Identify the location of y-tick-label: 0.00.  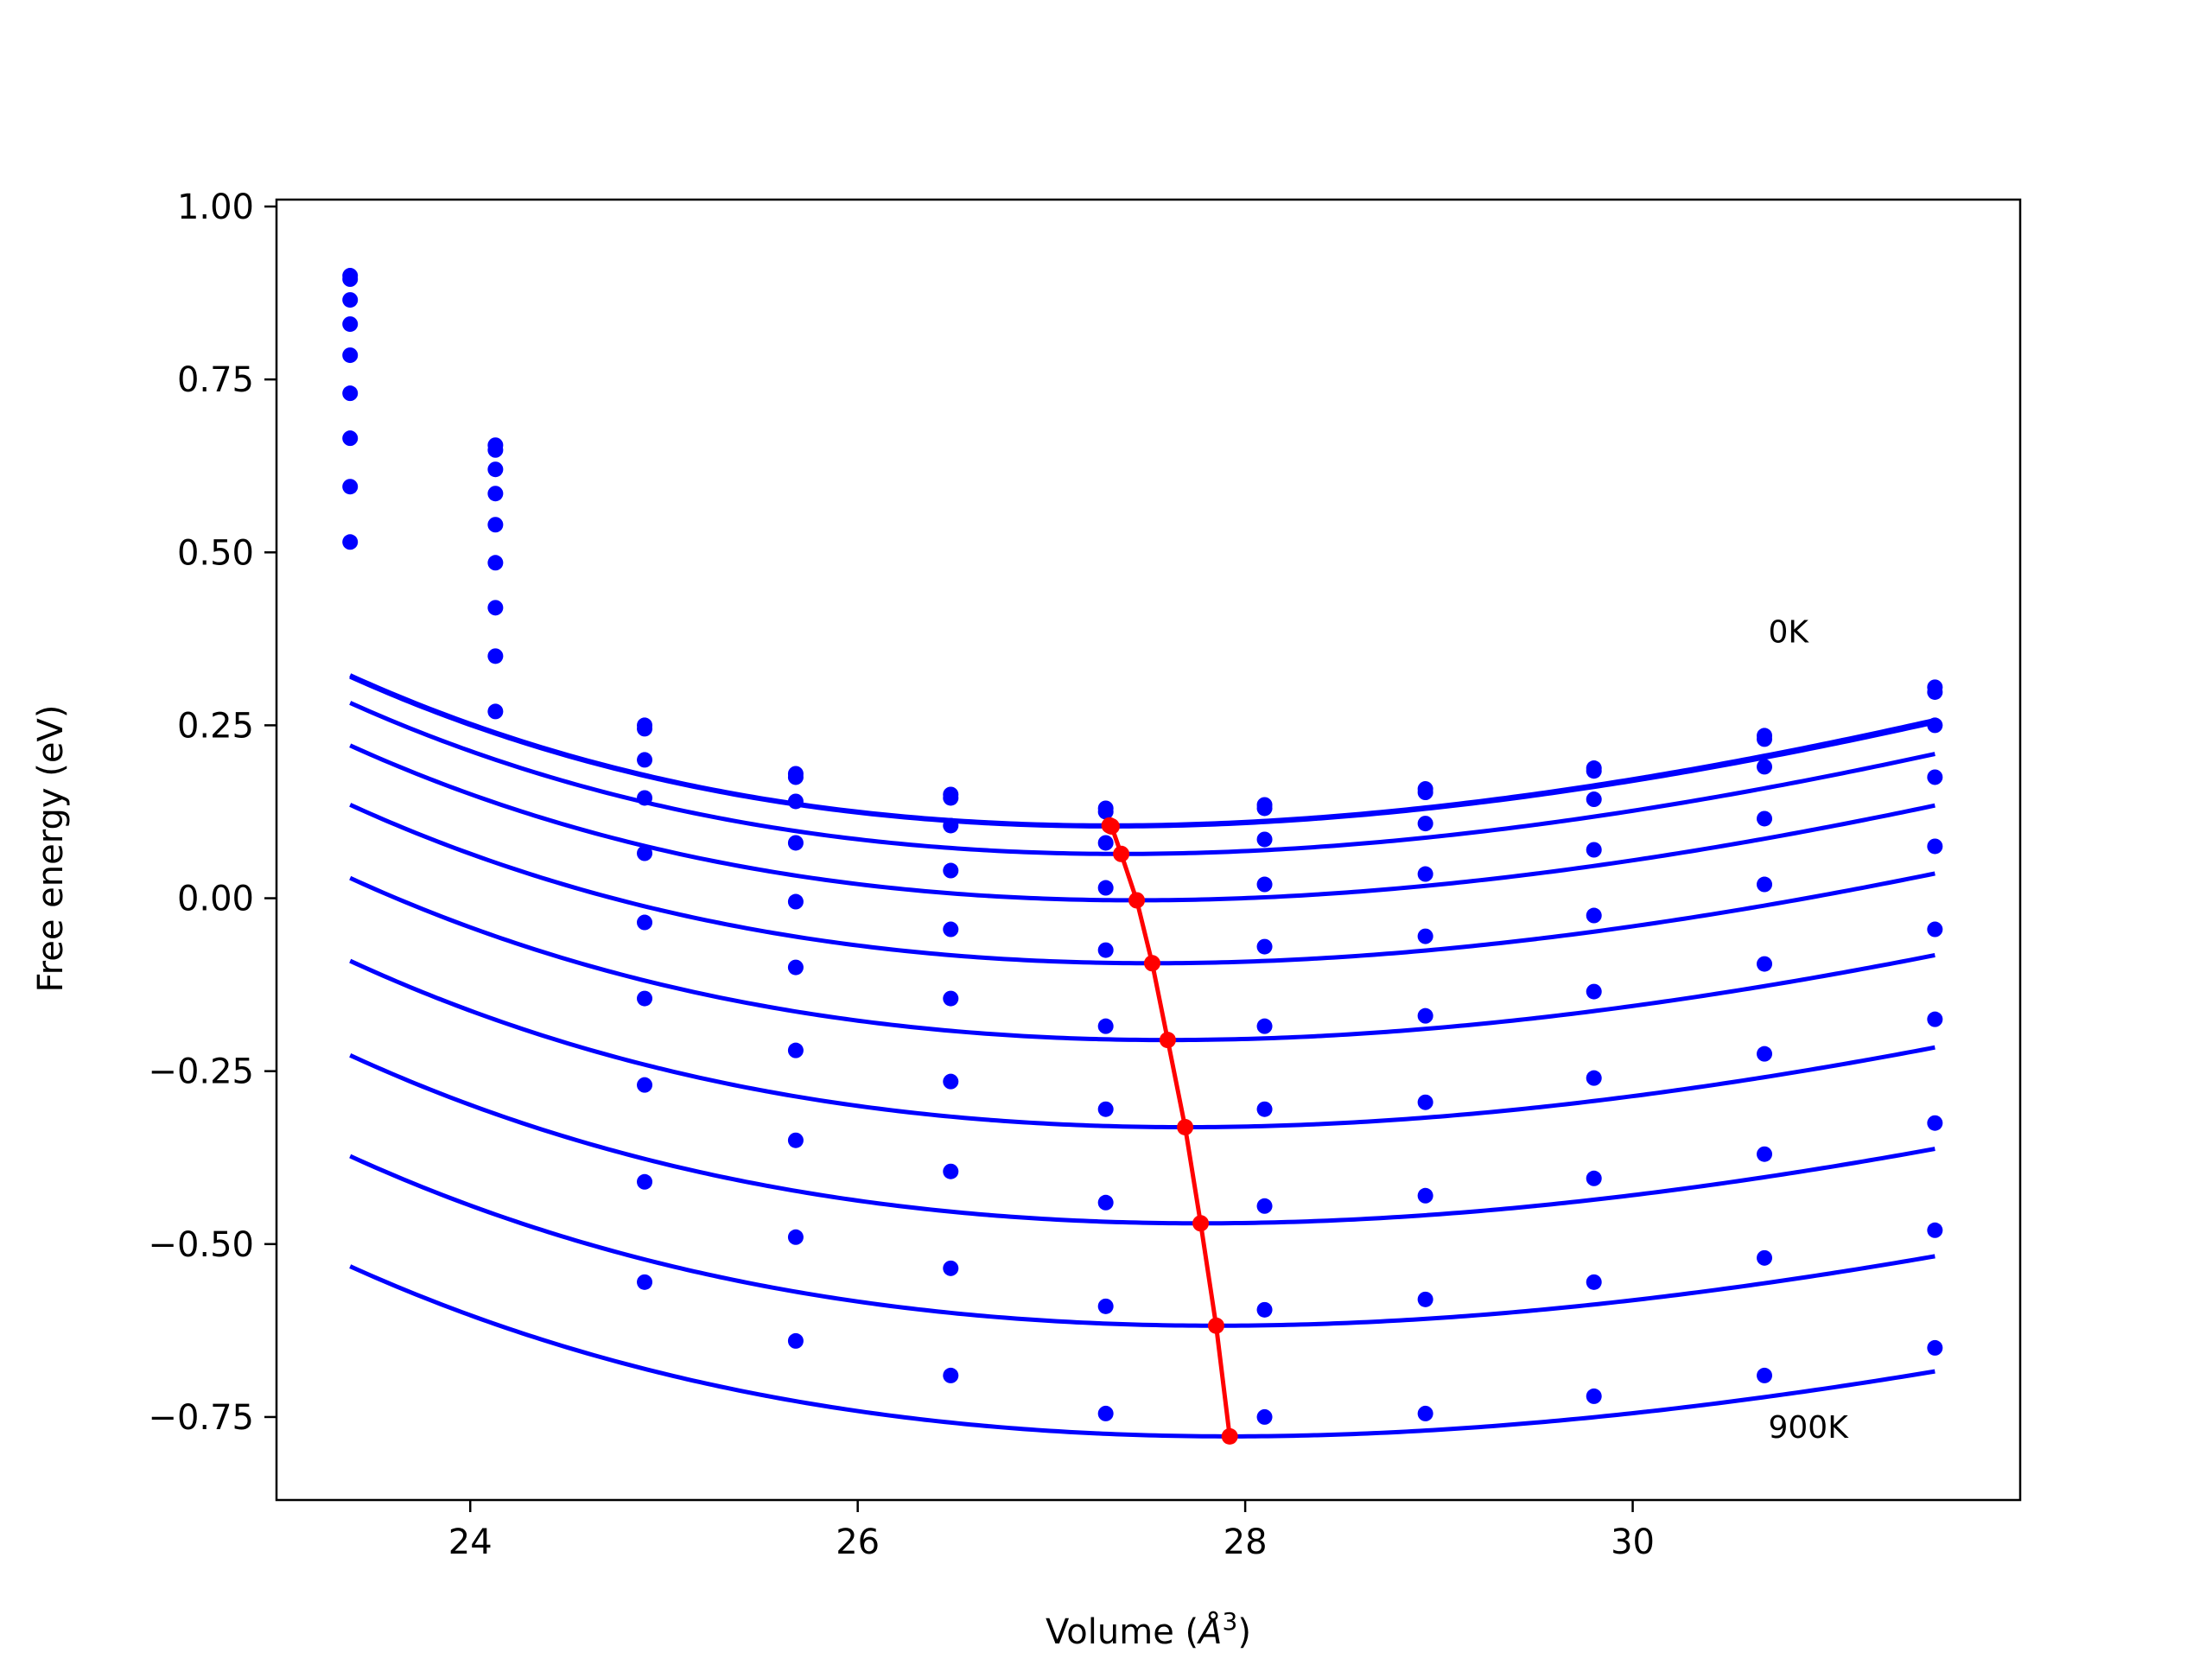
(215, 899).